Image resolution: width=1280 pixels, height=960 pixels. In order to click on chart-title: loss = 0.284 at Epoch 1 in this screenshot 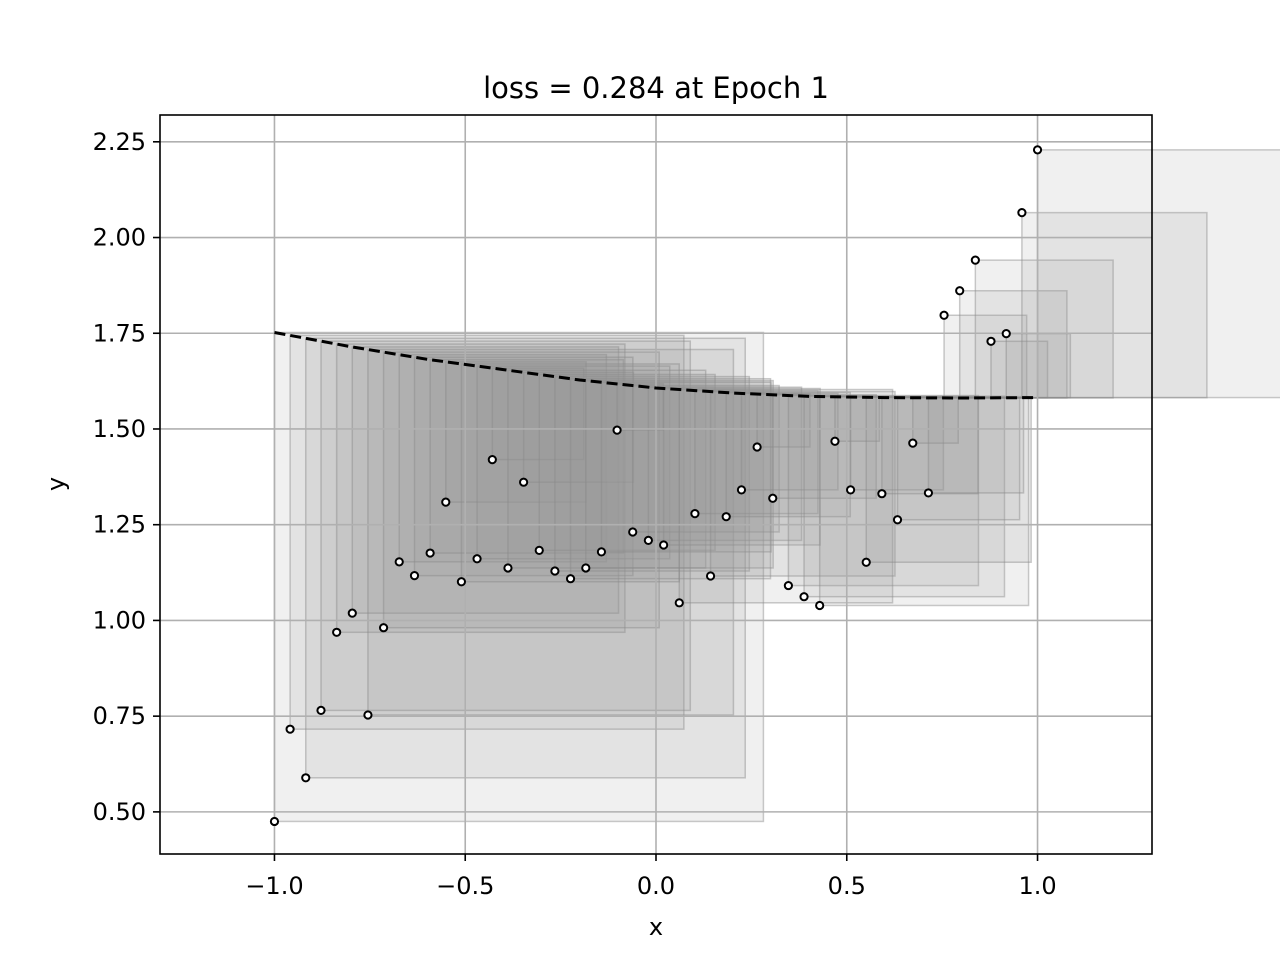, I will do `click(656, 88)`.